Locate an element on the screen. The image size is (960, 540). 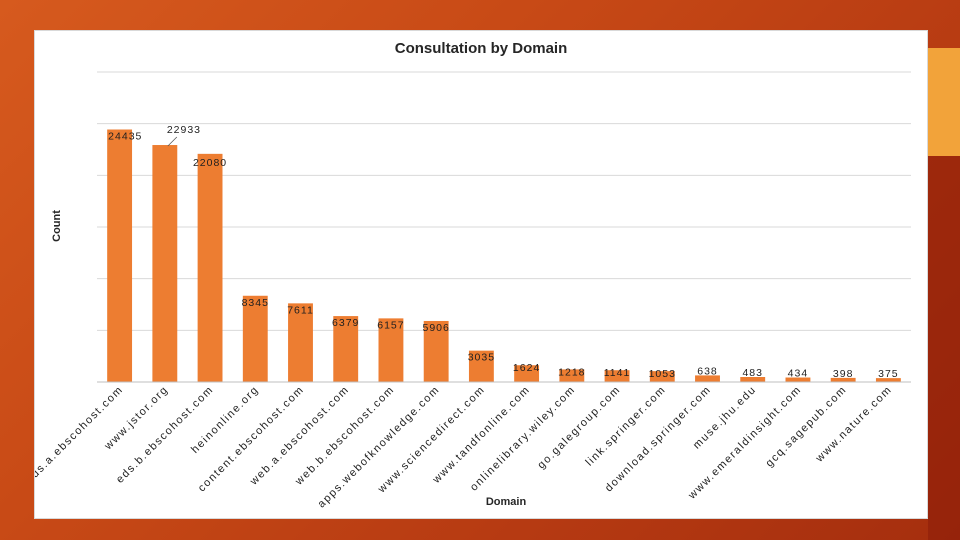
x-tick-label: link.springer.com is located at coordinates (626, 426).